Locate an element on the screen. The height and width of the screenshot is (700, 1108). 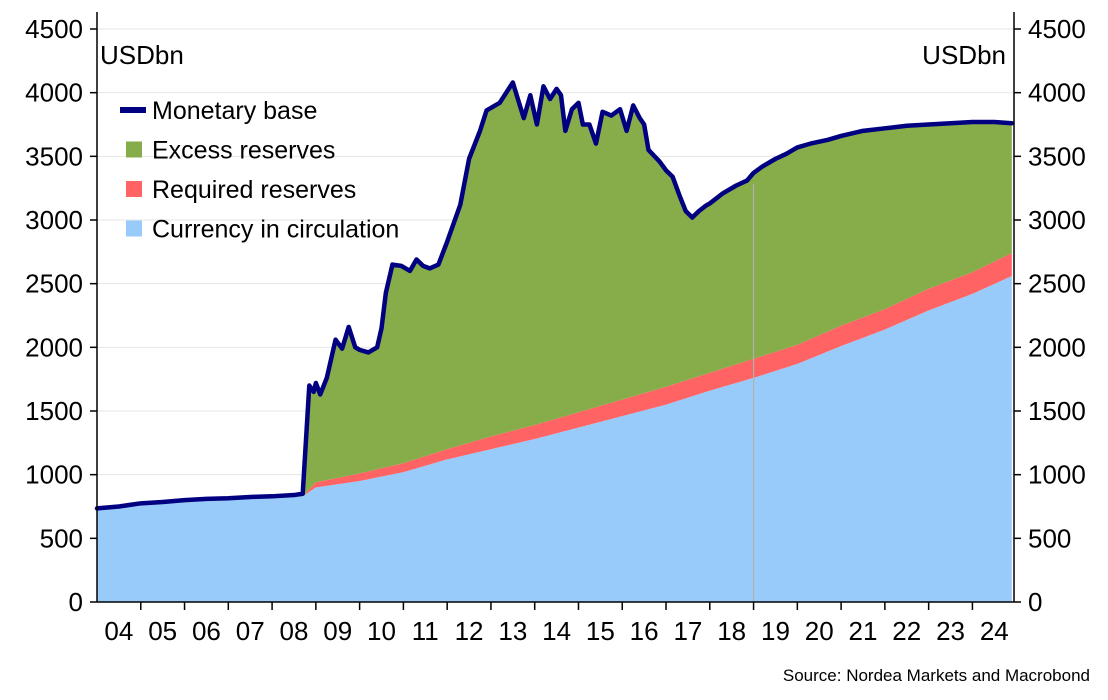
x-tick-label: 24 is located at coordinates (994, 631).